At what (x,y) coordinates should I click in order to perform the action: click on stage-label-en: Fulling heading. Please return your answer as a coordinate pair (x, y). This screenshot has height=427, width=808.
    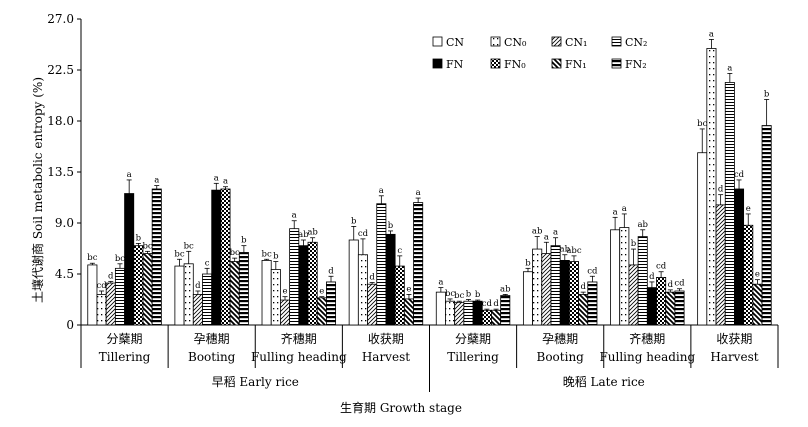
    Looking at the image, I should click on (299, 357).